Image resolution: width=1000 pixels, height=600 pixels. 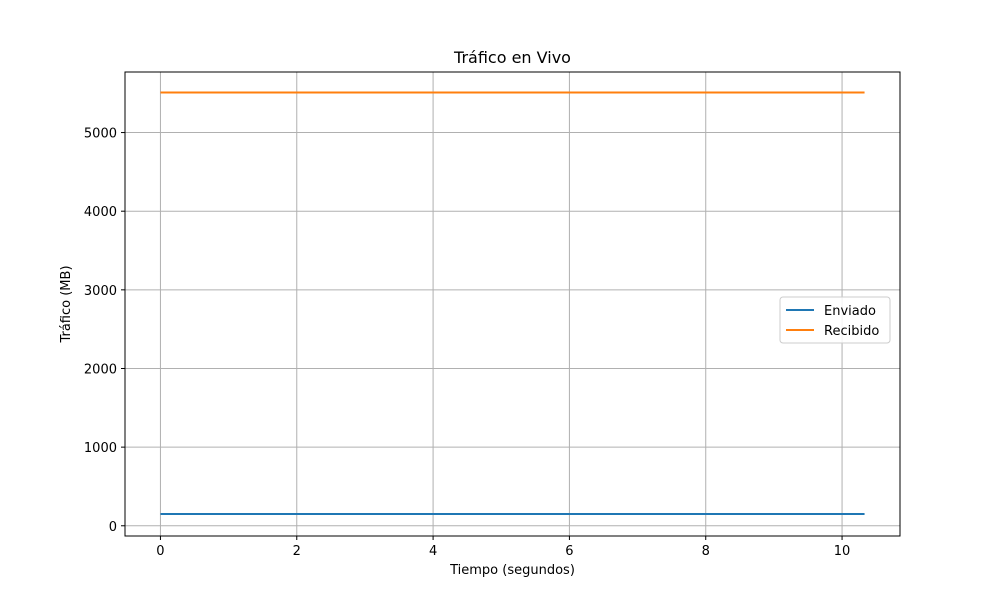 What do you see at coordinates (113, 527) in the screenshot?
I see `y-tick-label: 0` at bounding box center [113, 527].